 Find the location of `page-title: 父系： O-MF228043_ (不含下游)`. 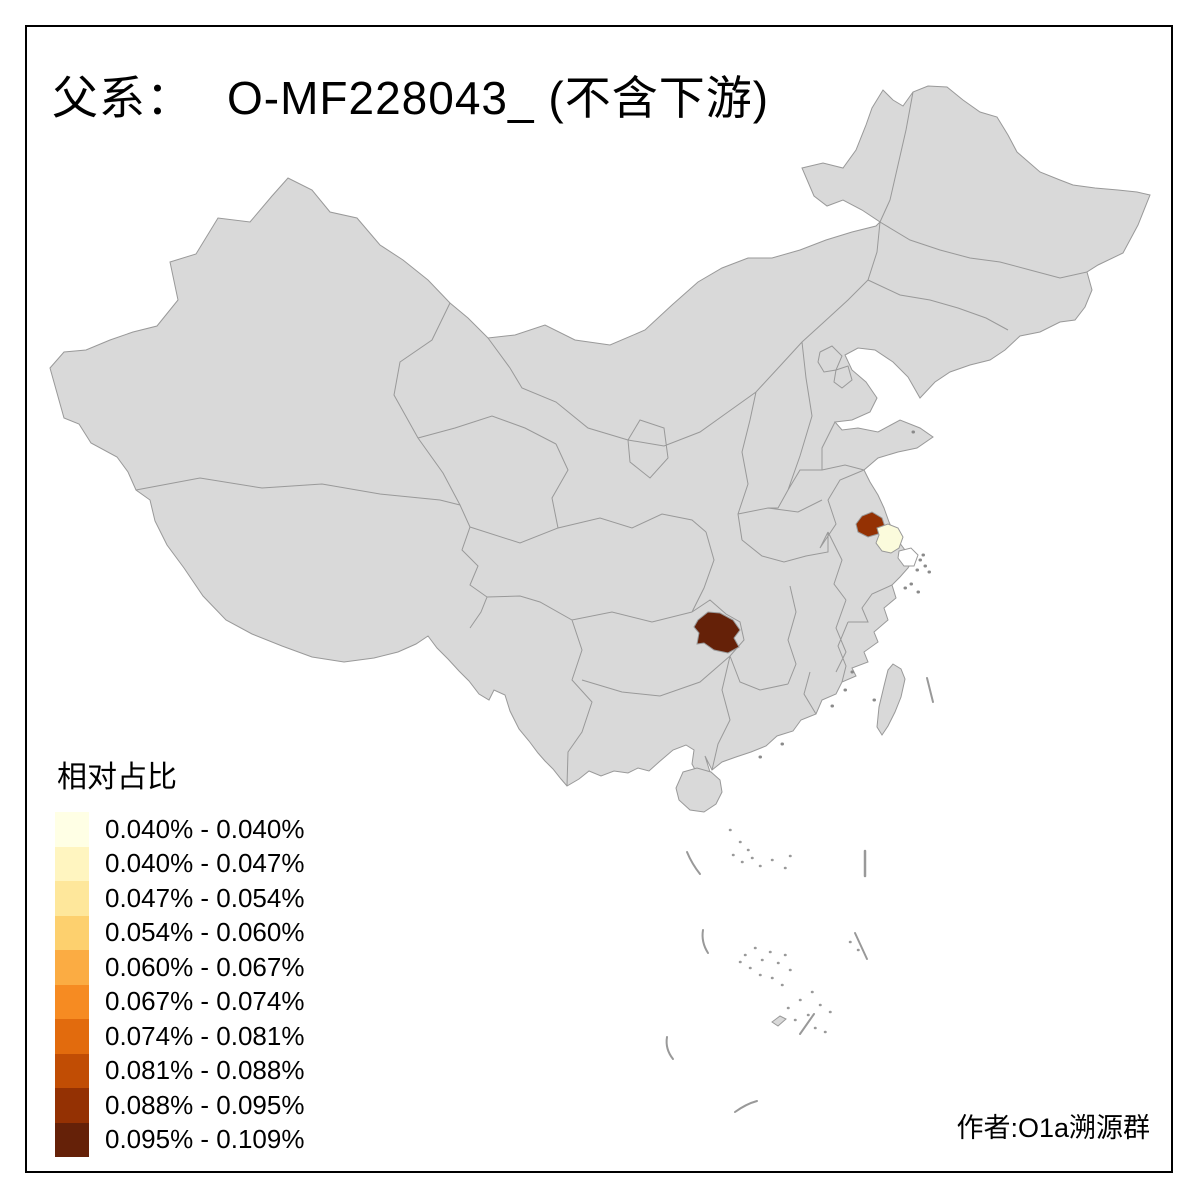

page-title: 父系： O-MF228043_ (不含下游) is located at coordinates (410, 95).